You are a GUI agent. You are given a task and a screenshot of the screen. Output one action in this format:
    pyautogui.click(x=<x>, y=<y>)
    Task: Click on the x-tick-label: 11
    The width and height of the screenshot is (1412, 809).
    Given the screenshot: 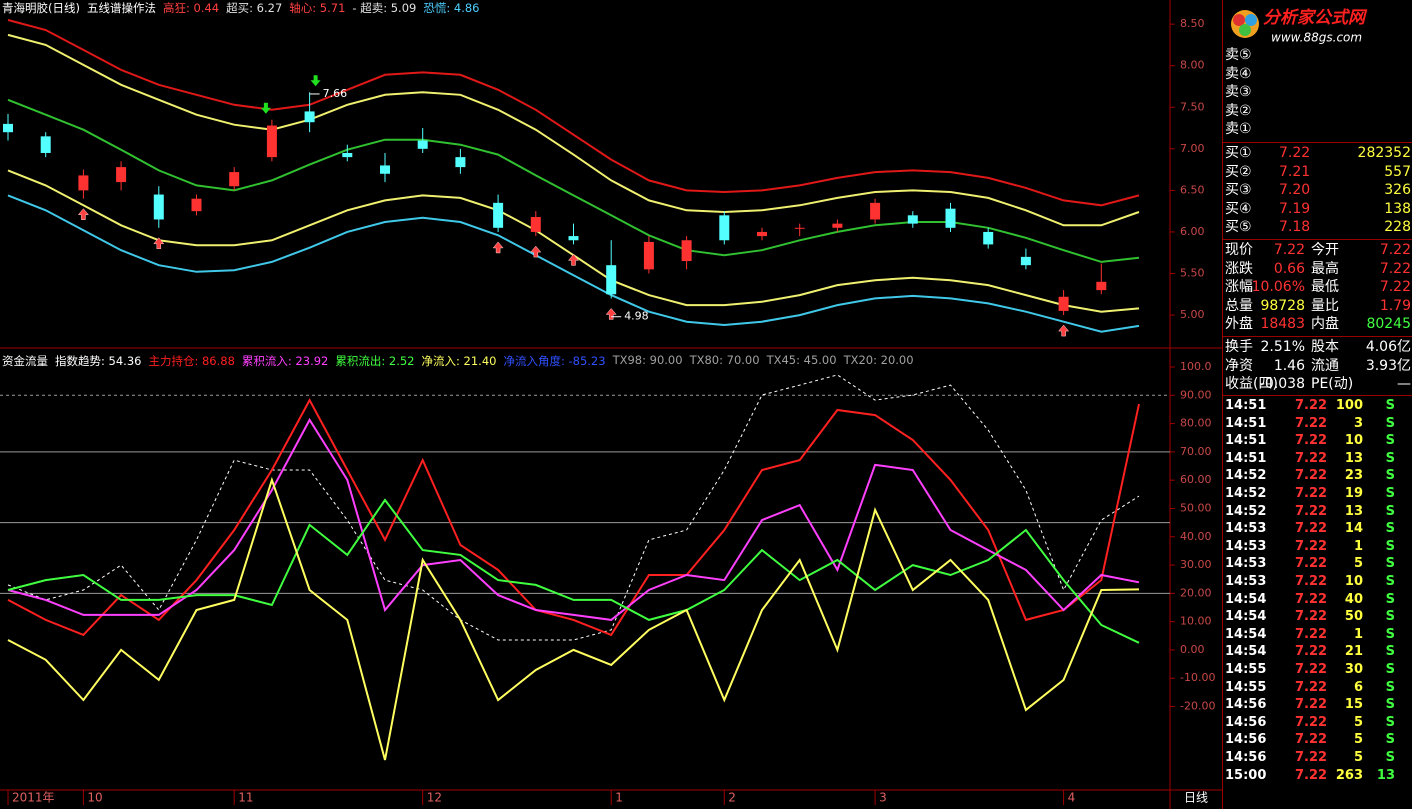 What is the action you would take?
    pyautogui.click(x=245, y=798)
    